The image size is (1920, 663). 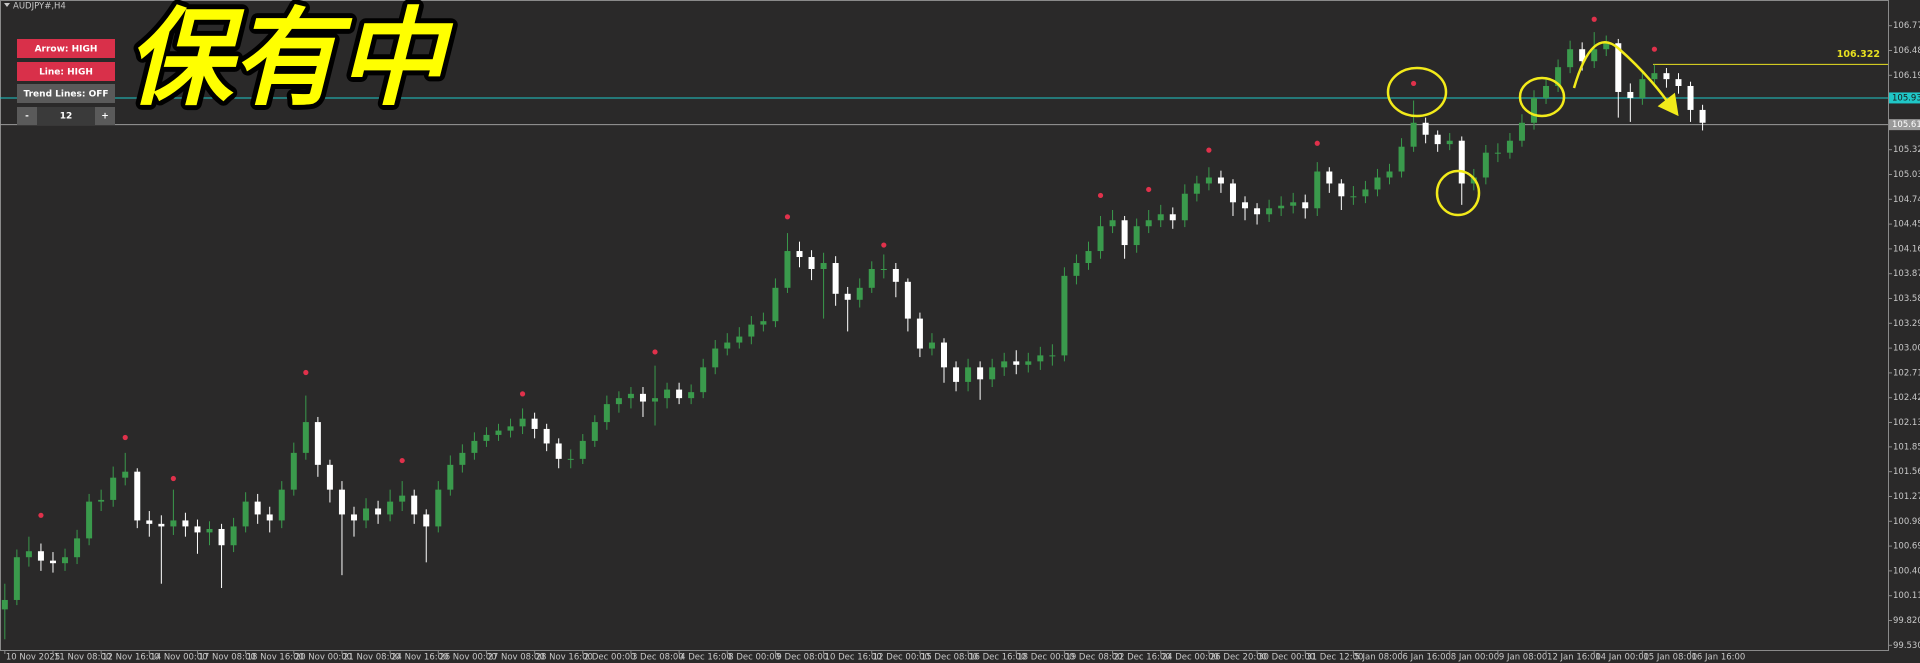 I want to click on x-tick-label: 24 Nov 16:00, so click(x=419, y=658).